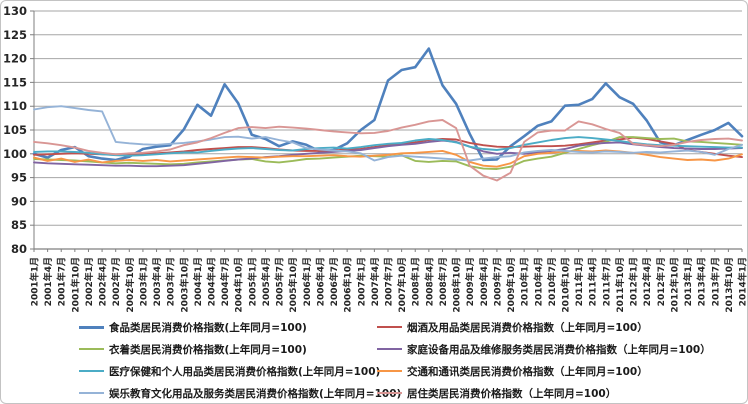  What do you see at coordinates (225, 281) in the screenshot?
I see `x-tick-label: 2004年7月` at bounding box center [225, 281].